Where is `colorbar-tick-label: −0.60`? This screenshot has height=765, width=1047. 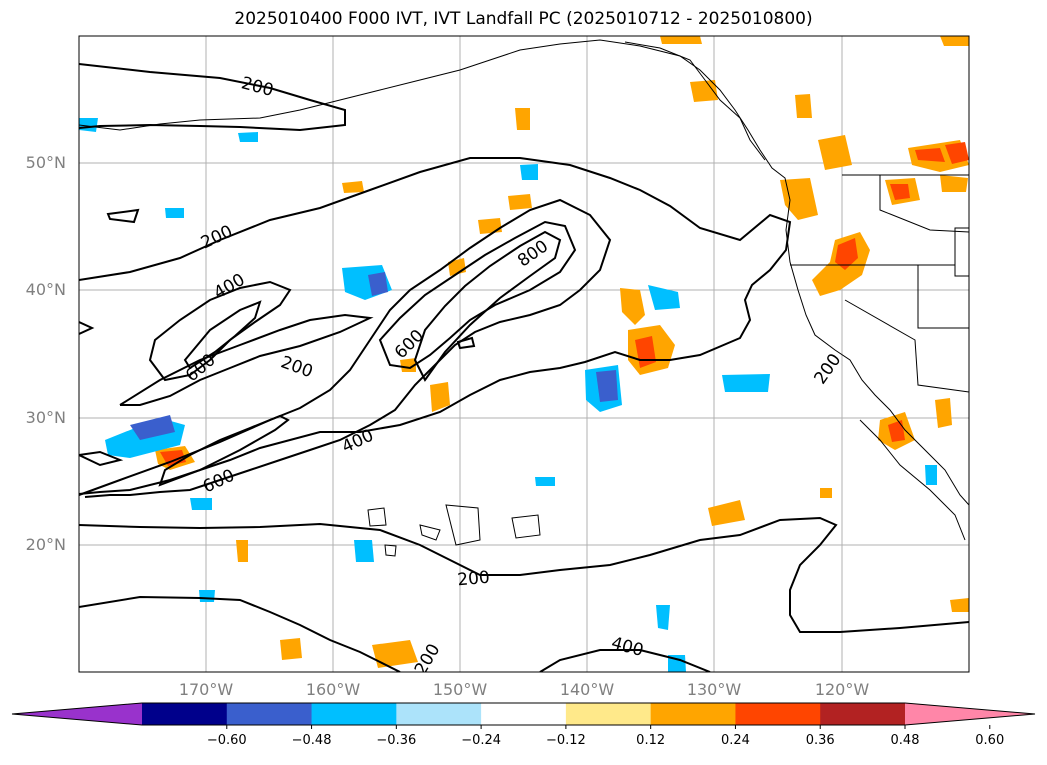
colorbar-tick-label: −0.60 is located at coordinates (226, 740).